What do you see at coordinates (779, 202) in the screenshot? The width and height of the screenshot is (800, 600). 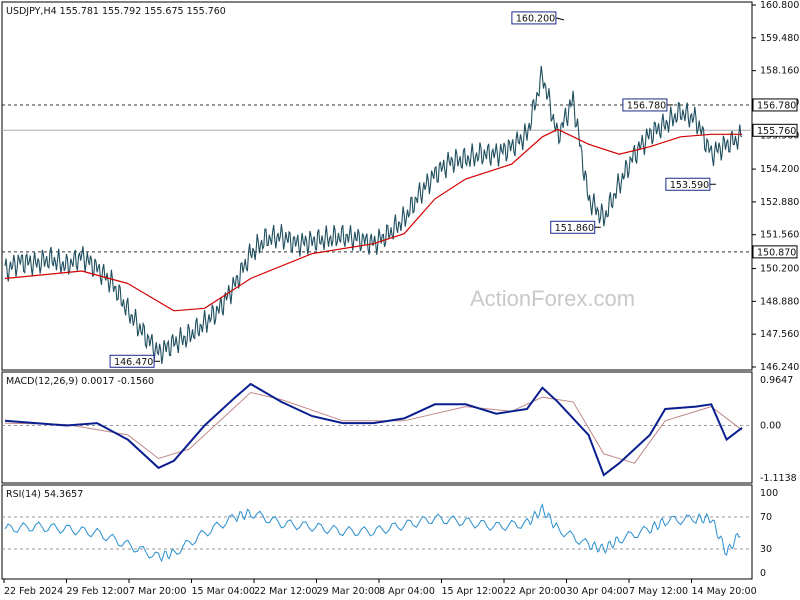 I see `price-axis-label: 152.880` at bounding box center [779, 202].